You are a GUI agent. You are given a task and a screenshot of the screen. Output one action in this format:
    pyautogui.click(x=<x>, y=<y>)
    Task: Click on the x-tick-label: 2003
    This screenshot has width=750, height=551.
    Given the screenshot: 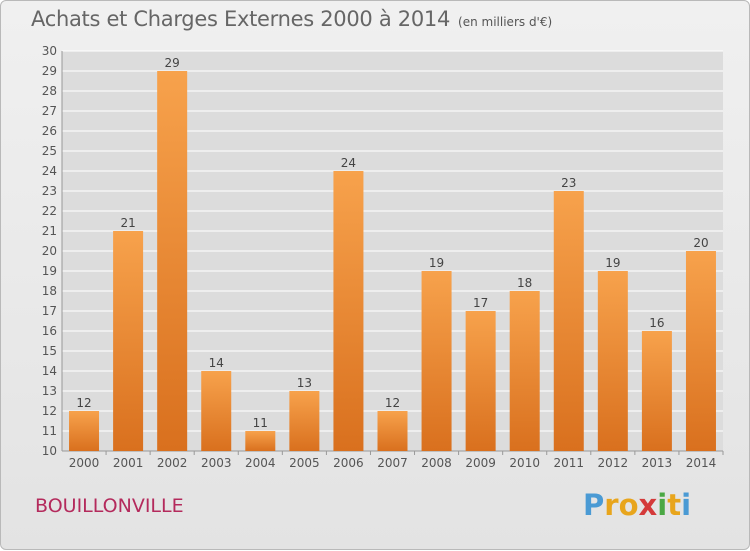 What is the action you would take?
    pyautogui.click(x=216, y=463)
    